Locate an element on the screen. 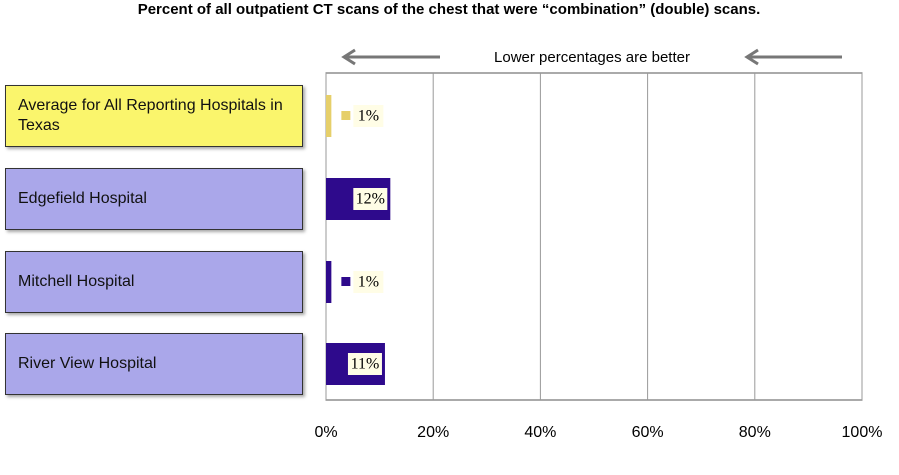 The width and height of the screenshot is (899, 475). category-label: Edgefield Hospital is located at coordinates (154, 199).